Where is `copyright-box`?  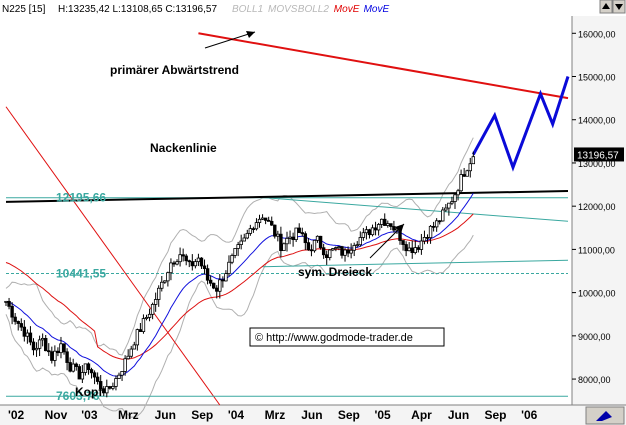 copyright-box is located at coordinates (347, 337).